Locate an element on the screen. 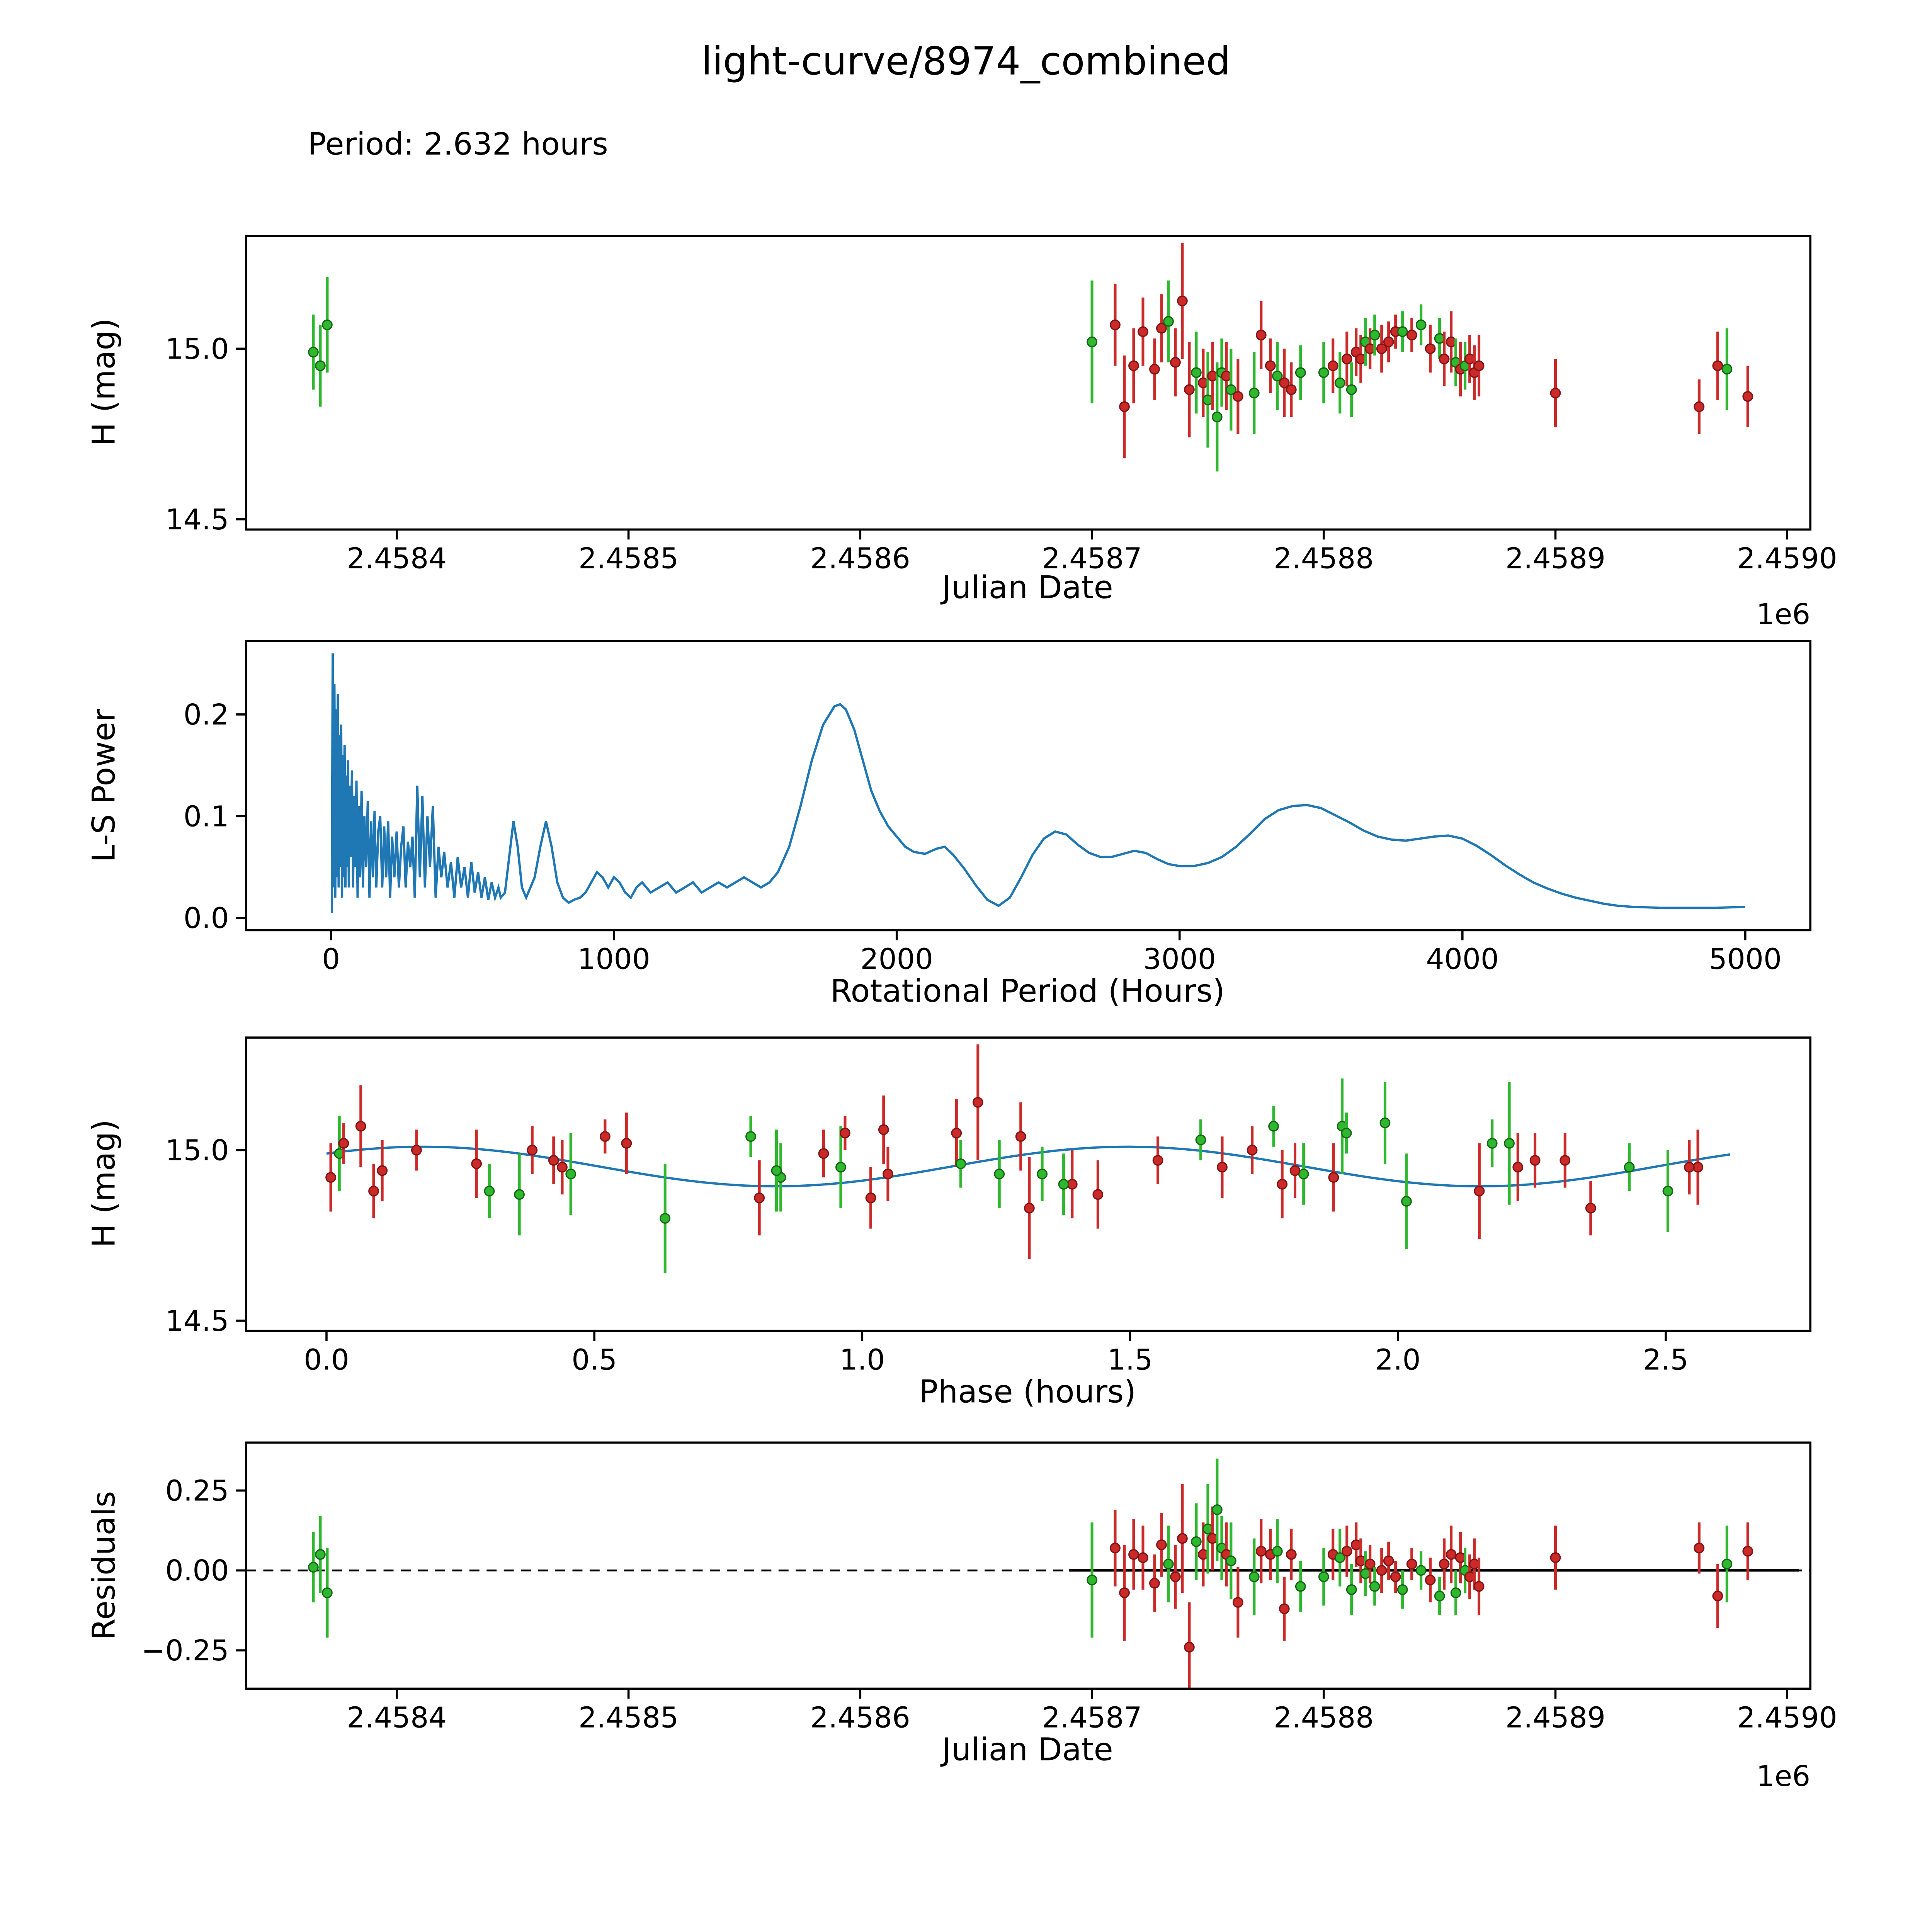 The image size is (1932, 1932). periodogram-xtick-label: 4000 is located at coordinates (1462, 959).